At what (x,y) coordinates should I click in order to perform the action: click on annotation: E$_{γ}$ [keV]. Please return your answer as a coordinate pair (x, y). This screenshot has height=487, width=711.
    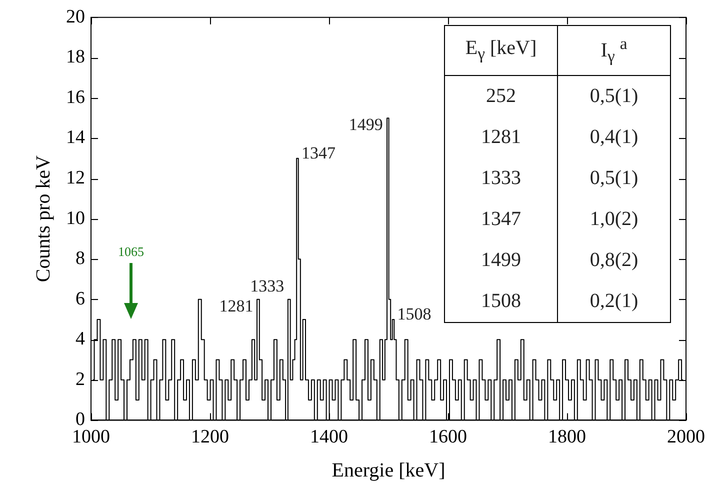
    Looking at the image, I should click on (501, 51).